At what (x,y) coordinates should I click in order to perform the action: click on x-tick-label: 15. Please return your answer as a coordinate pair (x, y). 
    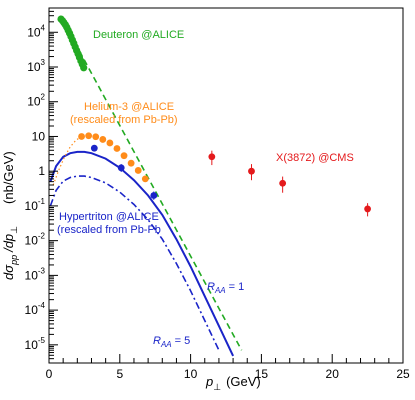
    Looking at the image, I should click on (262, 374).